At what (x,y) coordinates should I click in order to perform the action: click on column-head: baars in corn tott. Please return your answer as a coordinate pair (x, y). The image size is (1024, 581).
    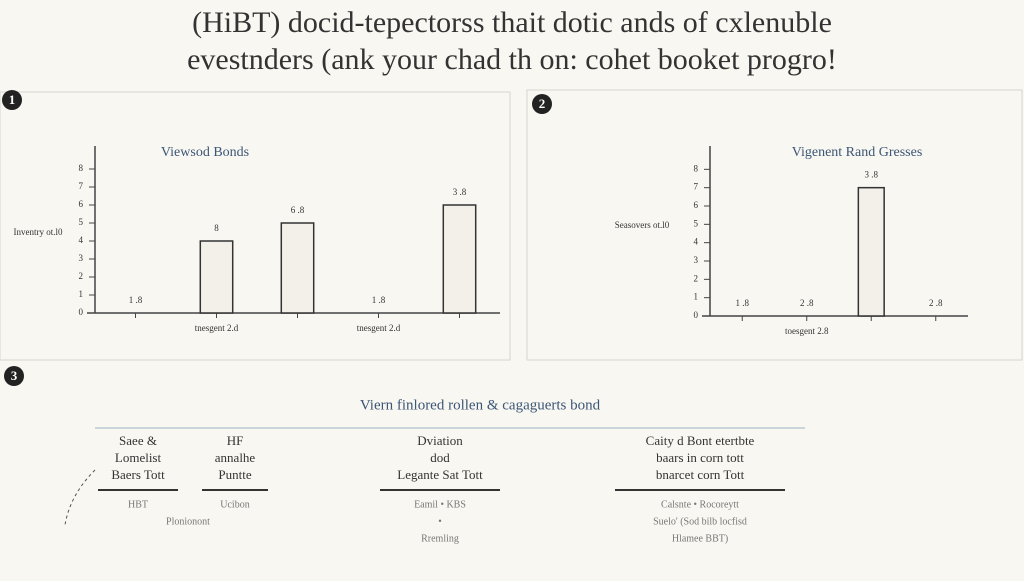
    Looking at the image, I should click on (700, 457).